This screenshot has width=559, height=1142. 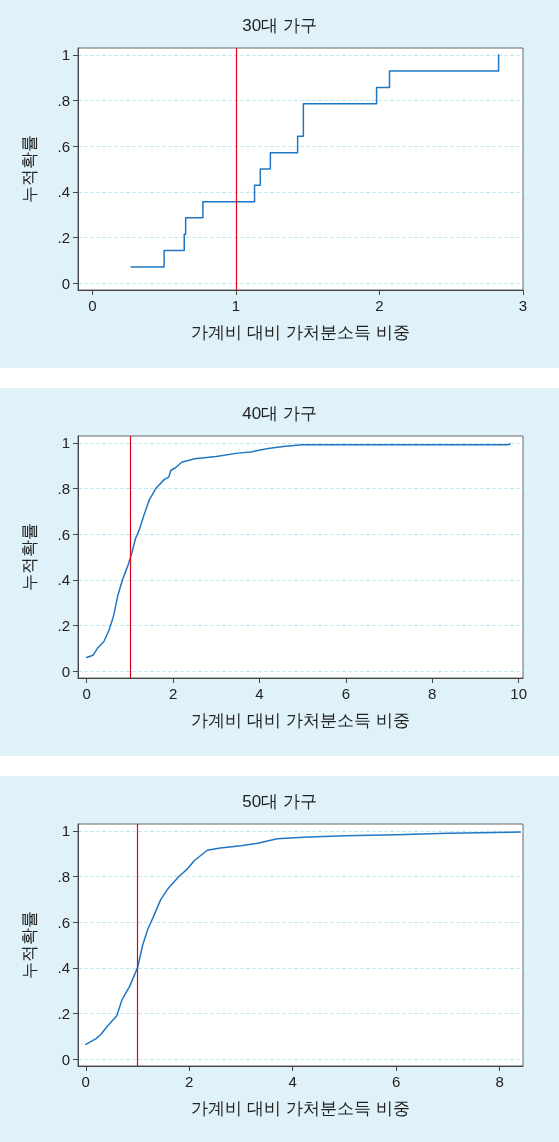 I want to click on chart-title: 40대 가구, so click(x=279, y=413).